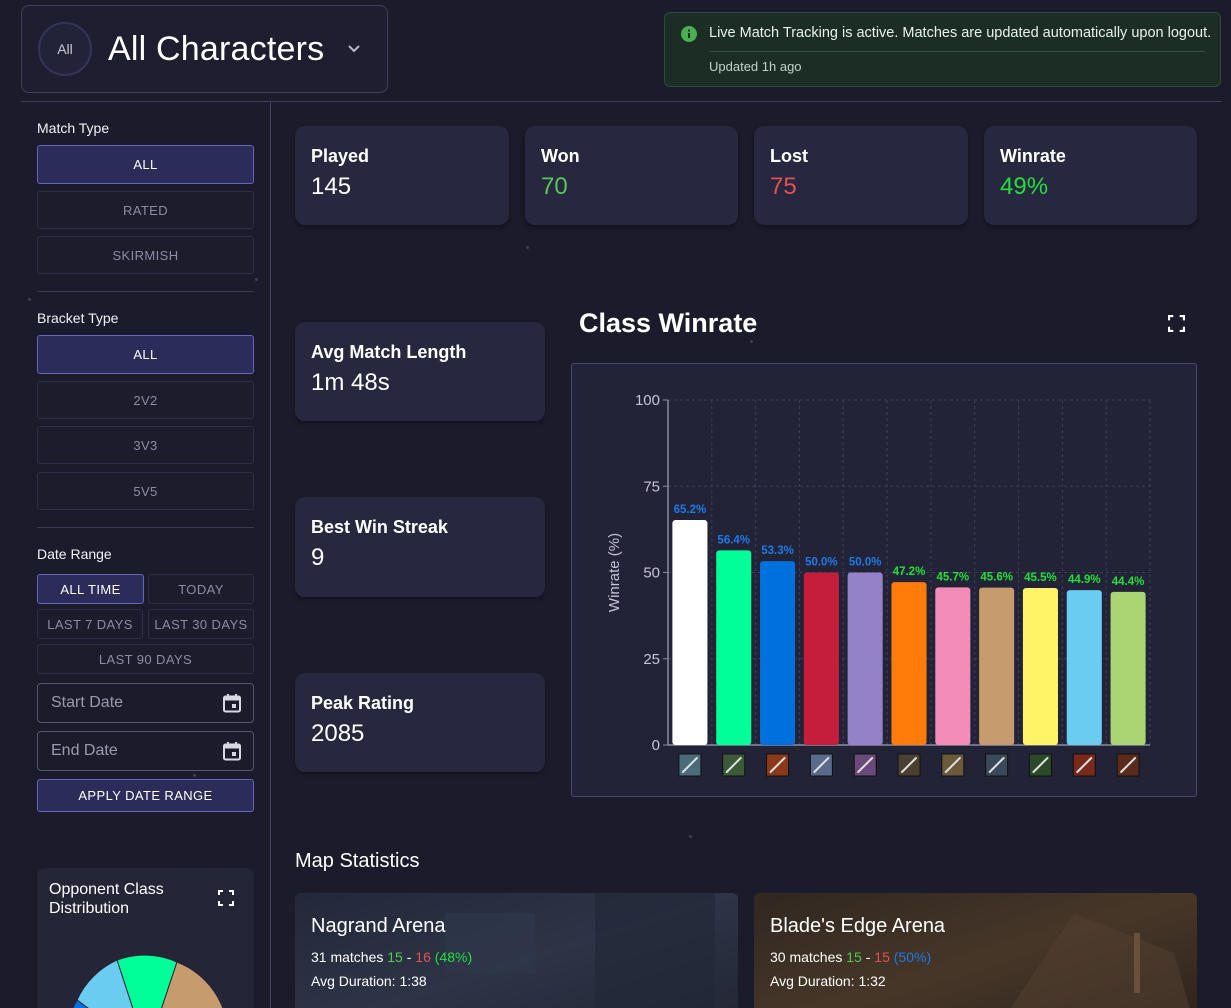  I want to click on chart-title: Class Winrate, so click(668, 323).